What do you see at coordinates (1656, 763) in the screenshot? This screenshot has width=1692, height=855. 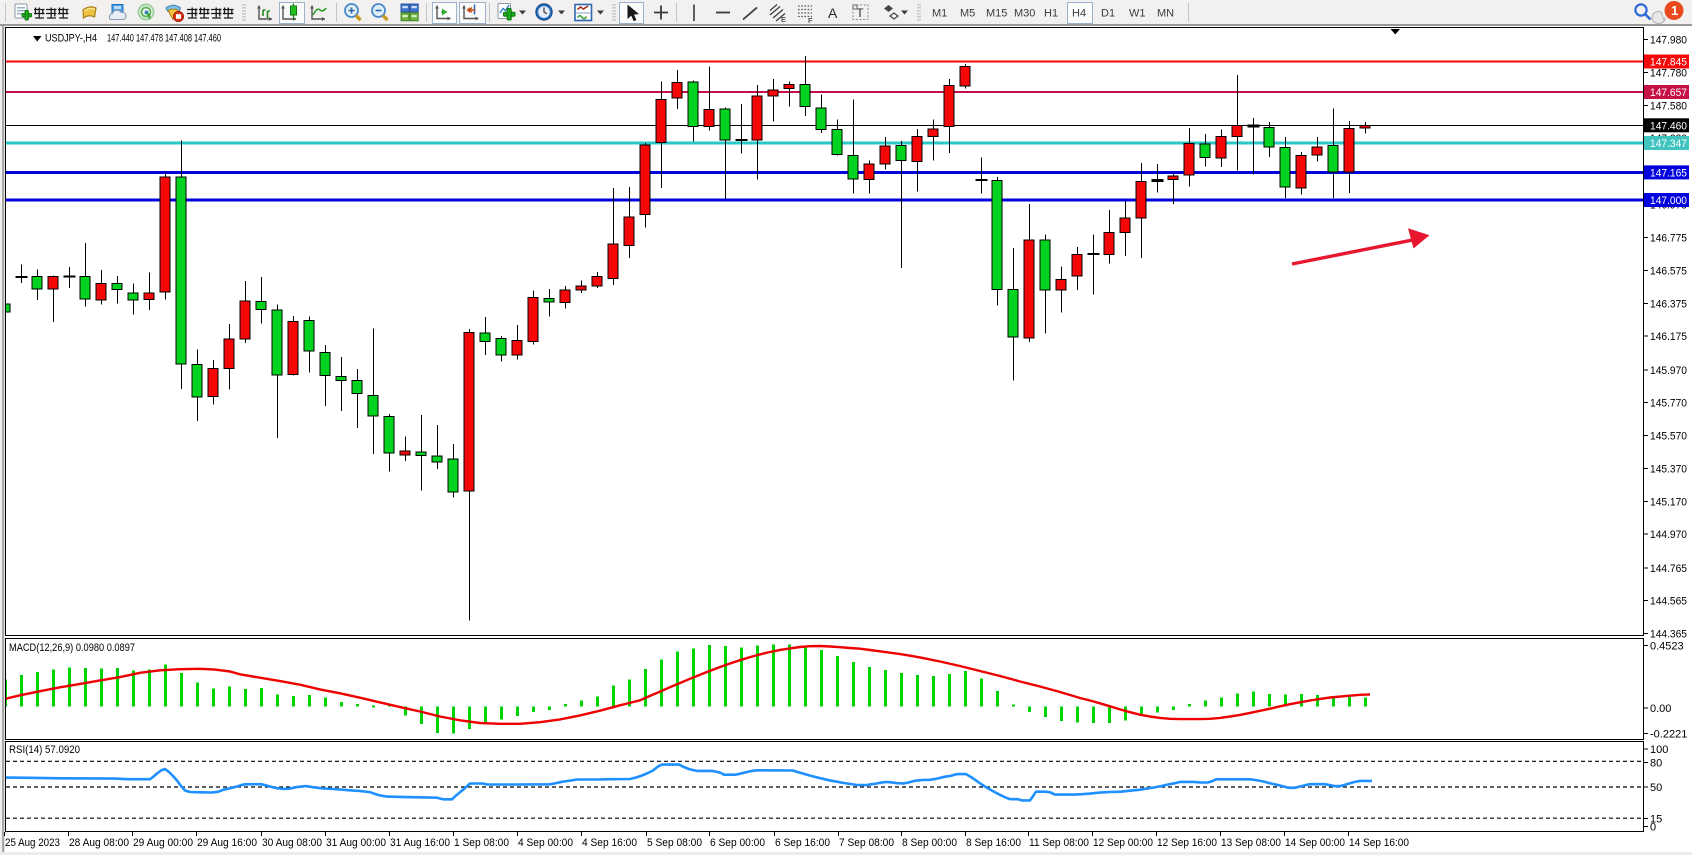 I see `svg-text: 80` at bounding box center [1656, 763].